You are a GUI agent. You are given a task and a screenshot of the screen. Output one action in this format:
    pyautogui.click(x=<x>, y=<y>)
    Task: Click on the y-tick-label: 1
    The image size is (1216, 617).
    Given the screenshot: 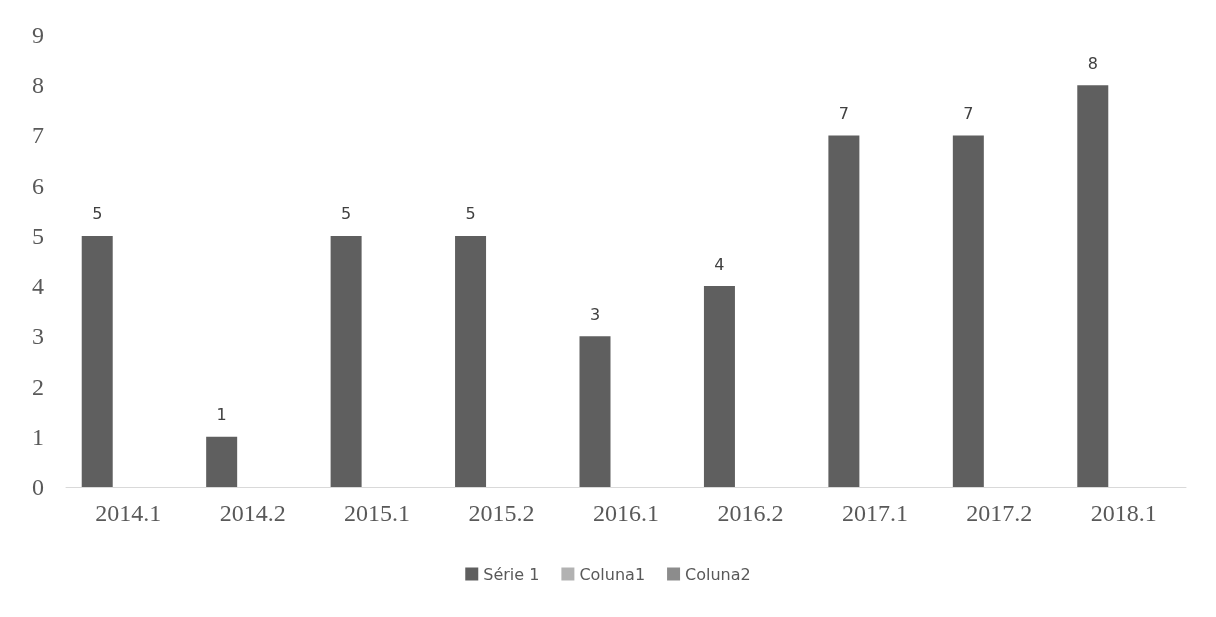 What is the action you would take?
    pyautogui.click(x=38, y=436)
    